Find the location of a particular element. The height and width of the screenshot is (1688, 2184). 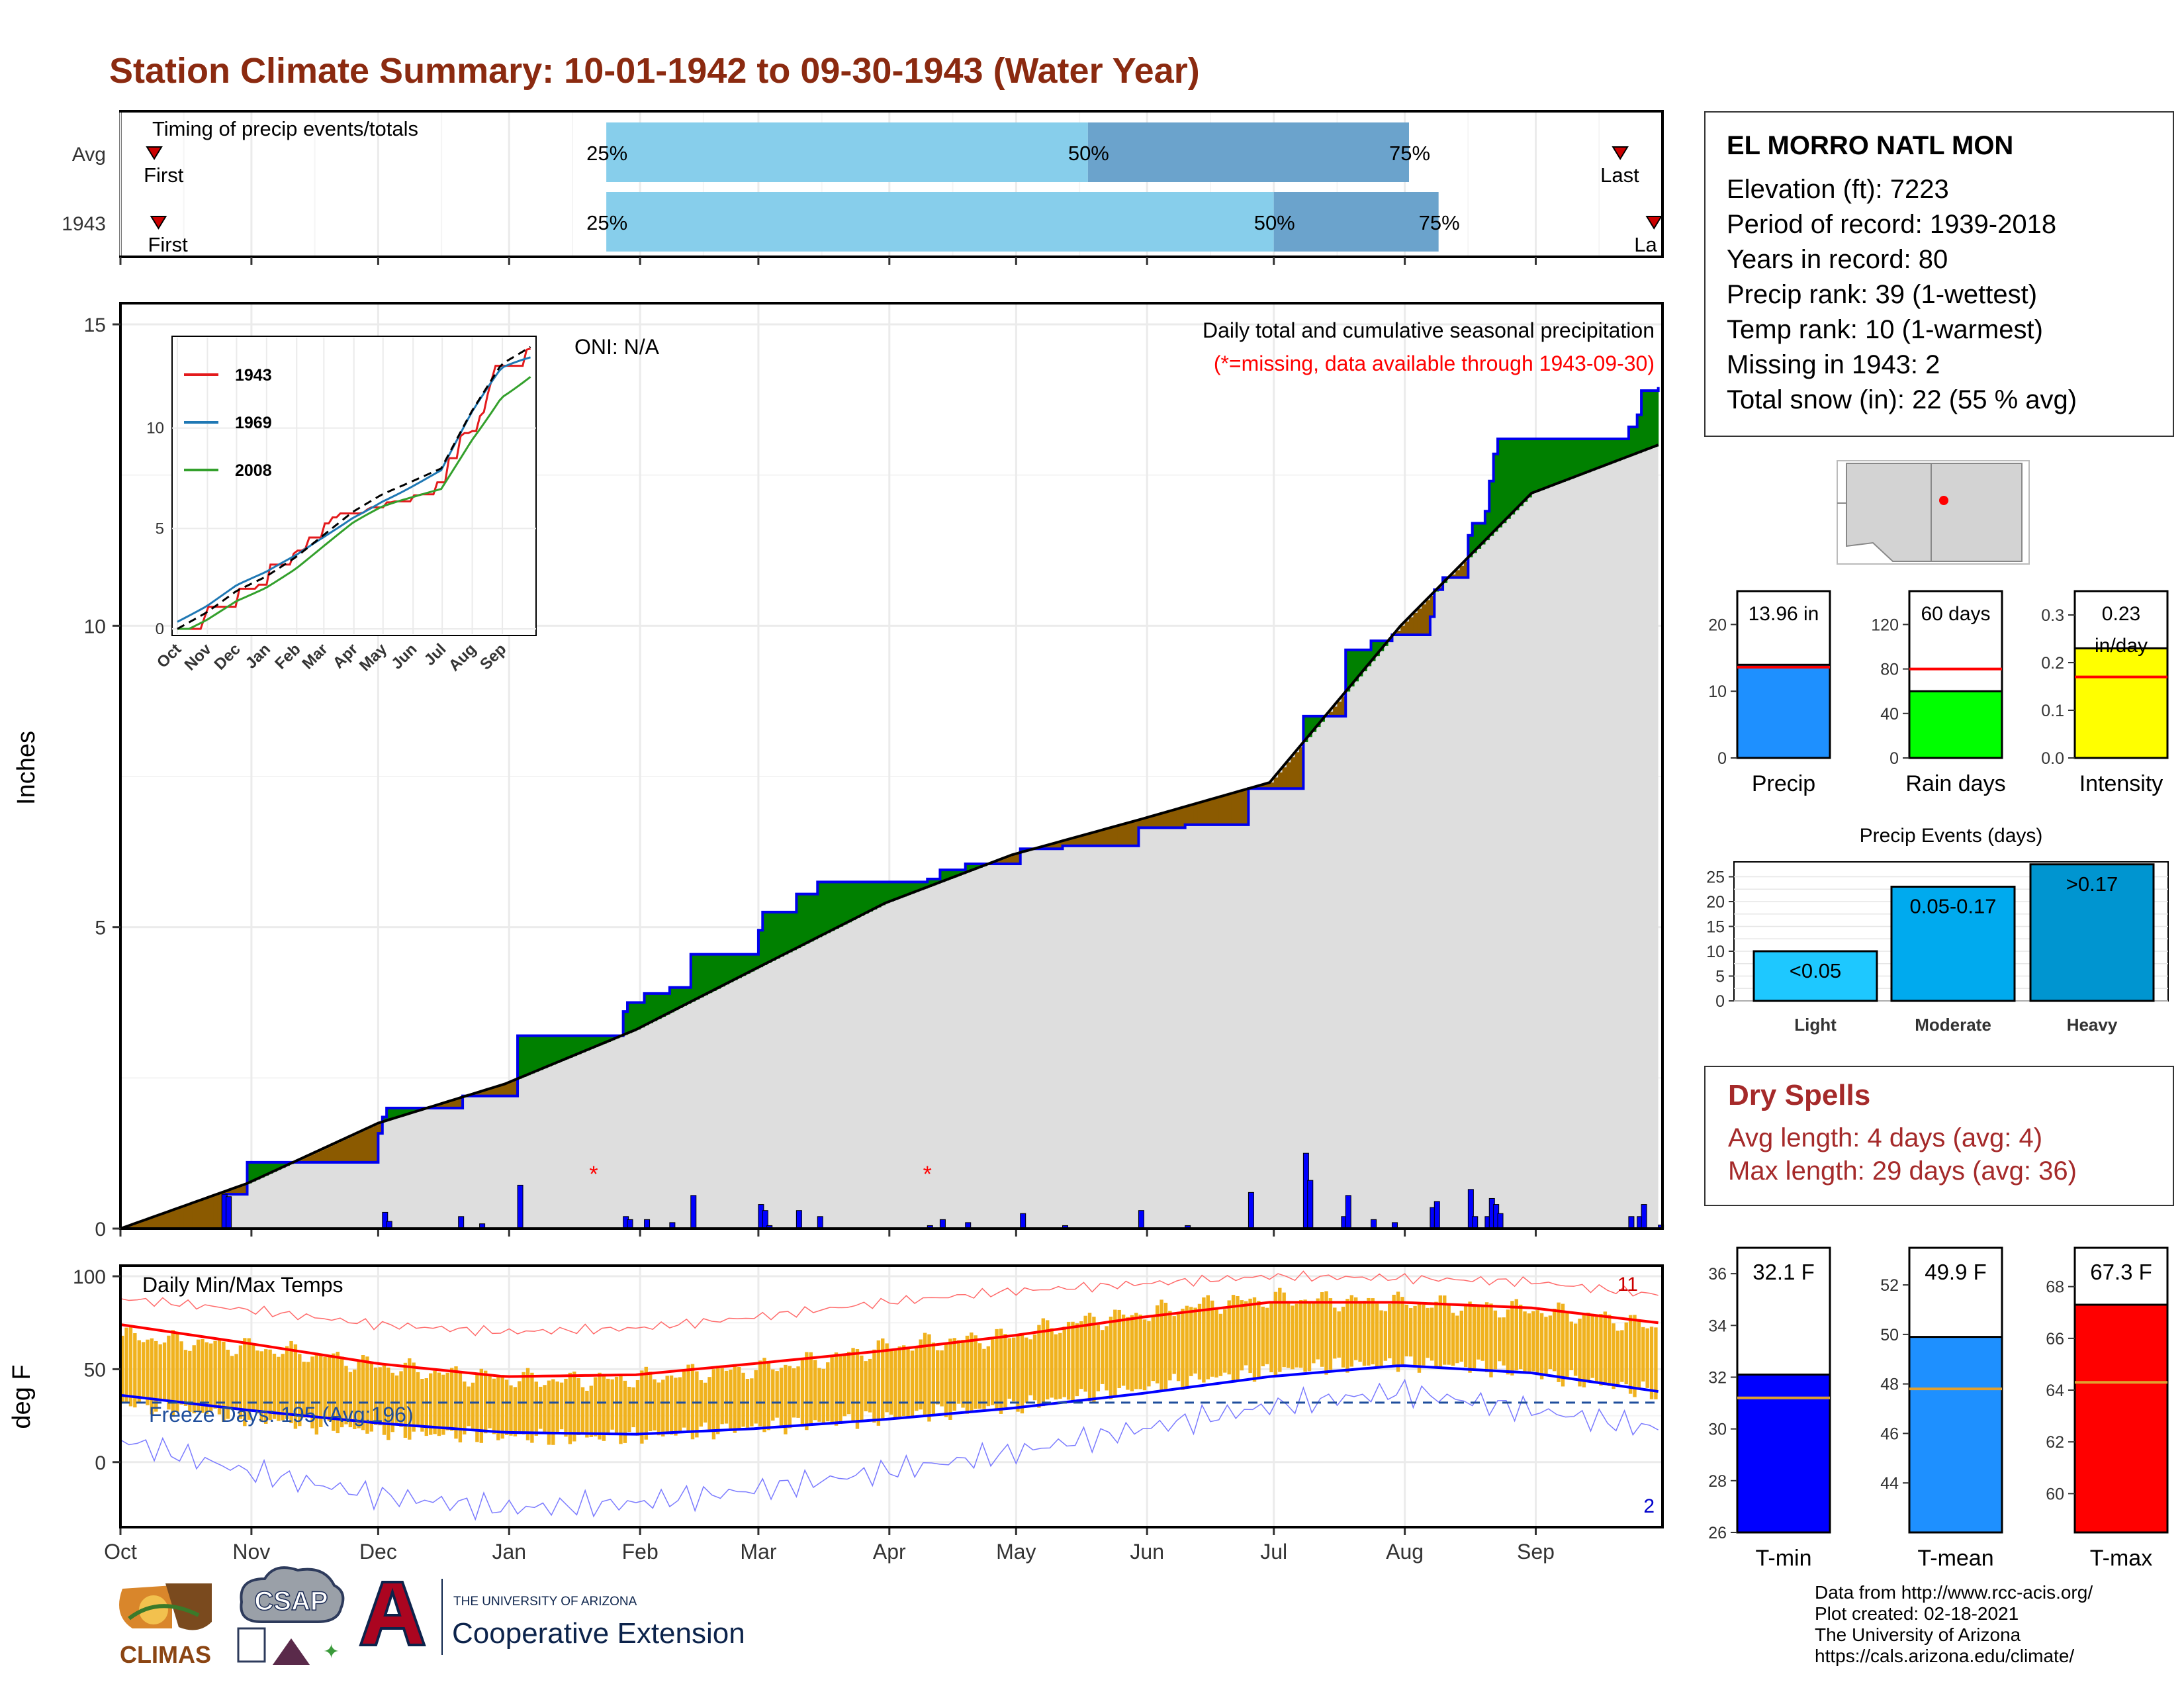

month-label: Oct is located at coordinates (121, 1552).